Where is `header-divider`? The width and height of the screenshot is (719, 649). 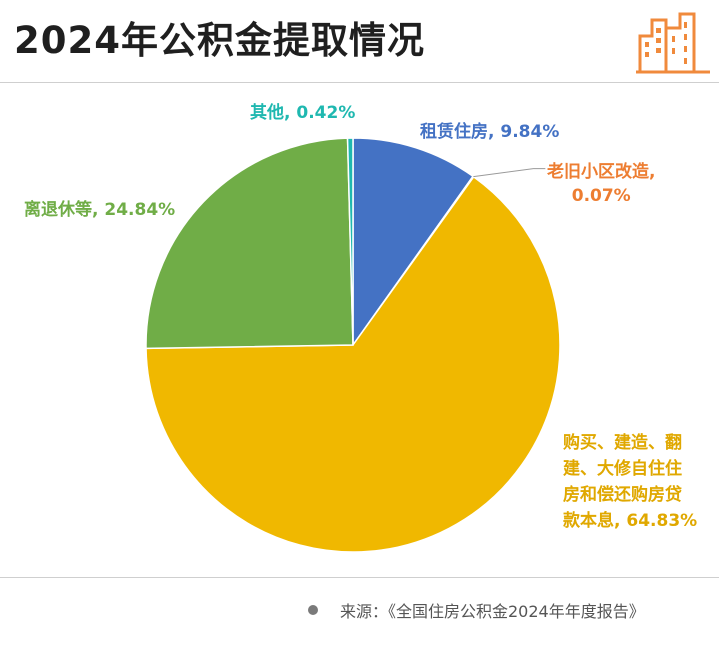
header-divider is located at coordinates (359, 82).